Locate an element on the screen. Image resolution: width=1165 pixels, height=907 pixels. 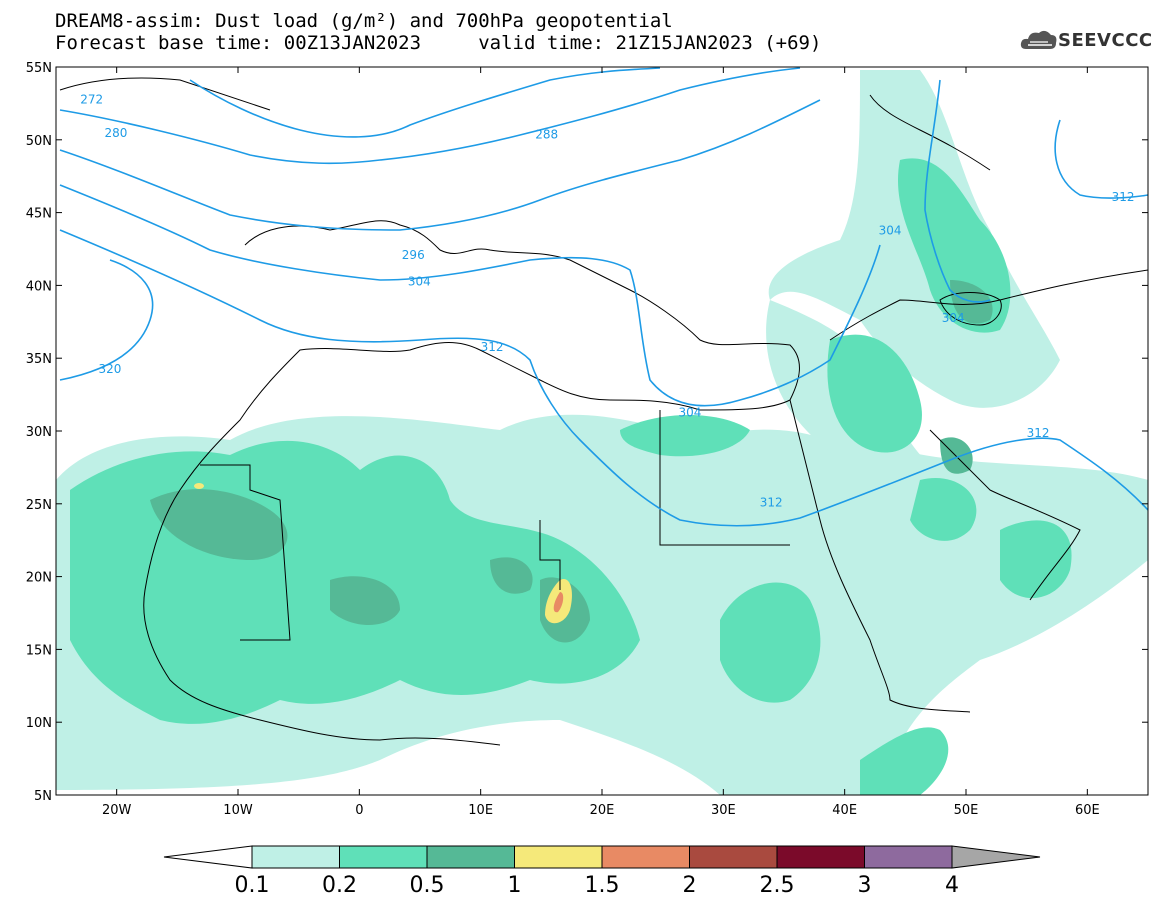
lon-tick-label: 0 is located at coordinates (359, 810).